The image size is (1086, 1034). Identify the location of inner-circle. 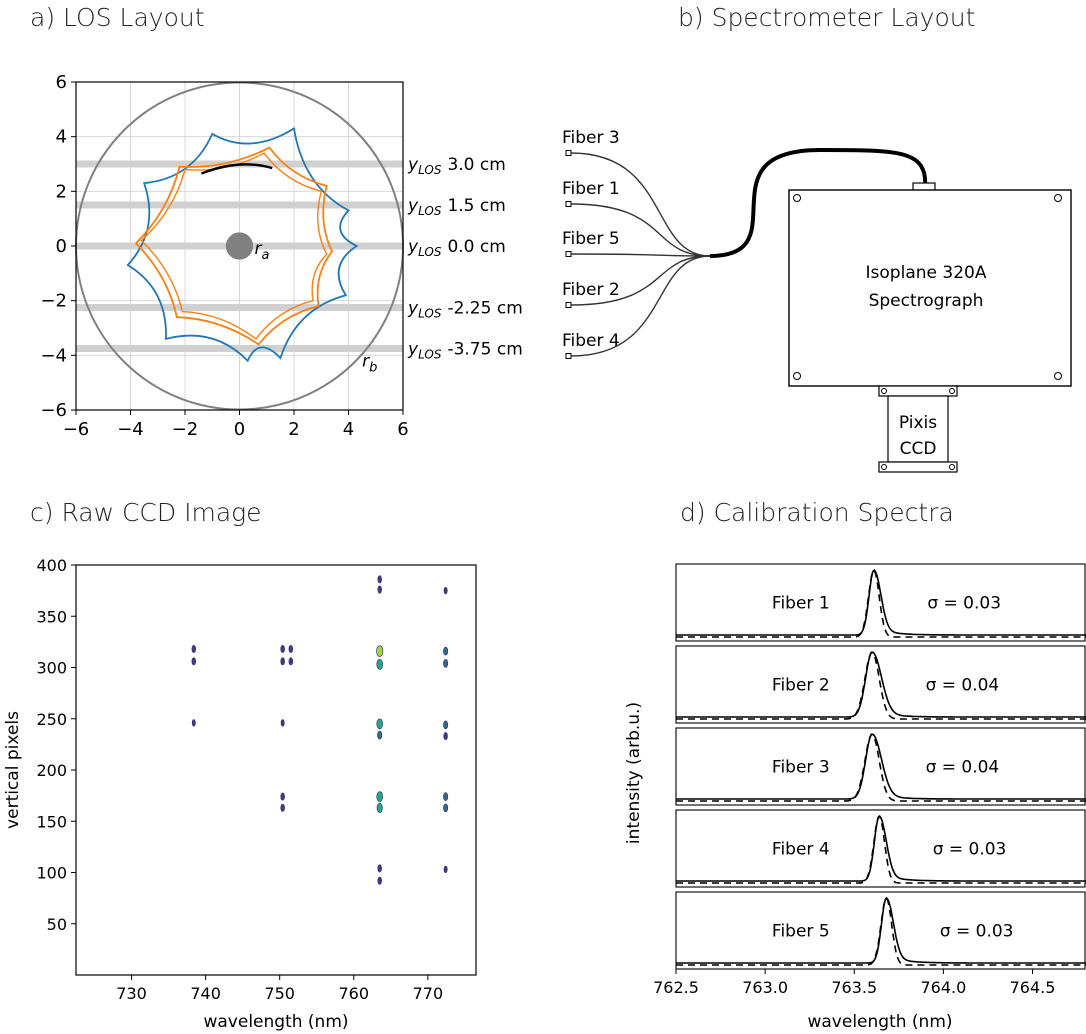
(239, 246).